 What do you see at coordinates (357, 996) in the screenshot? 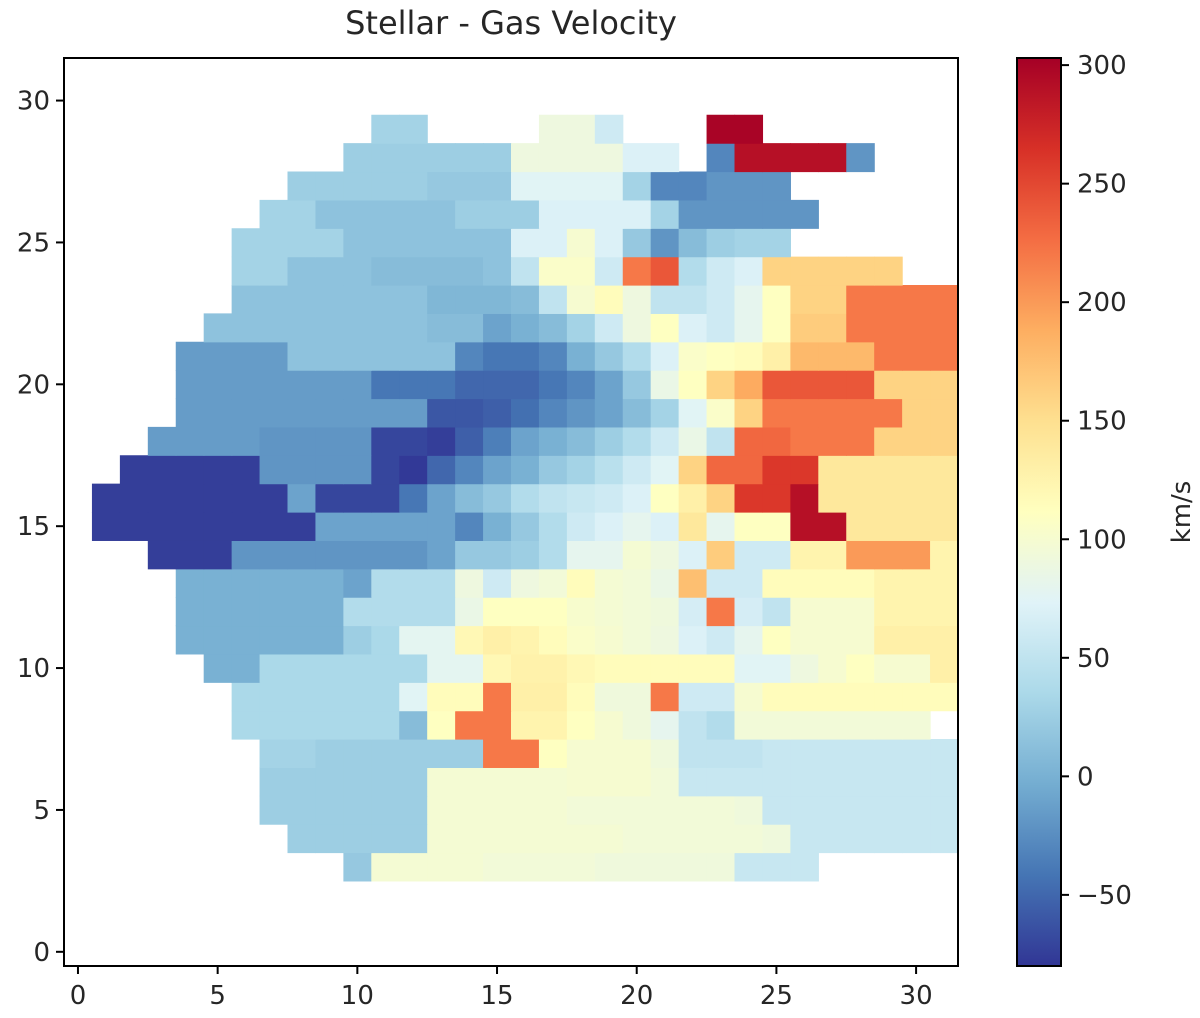
I see `x-tick-label: 10` at bounding box center [357, 996].